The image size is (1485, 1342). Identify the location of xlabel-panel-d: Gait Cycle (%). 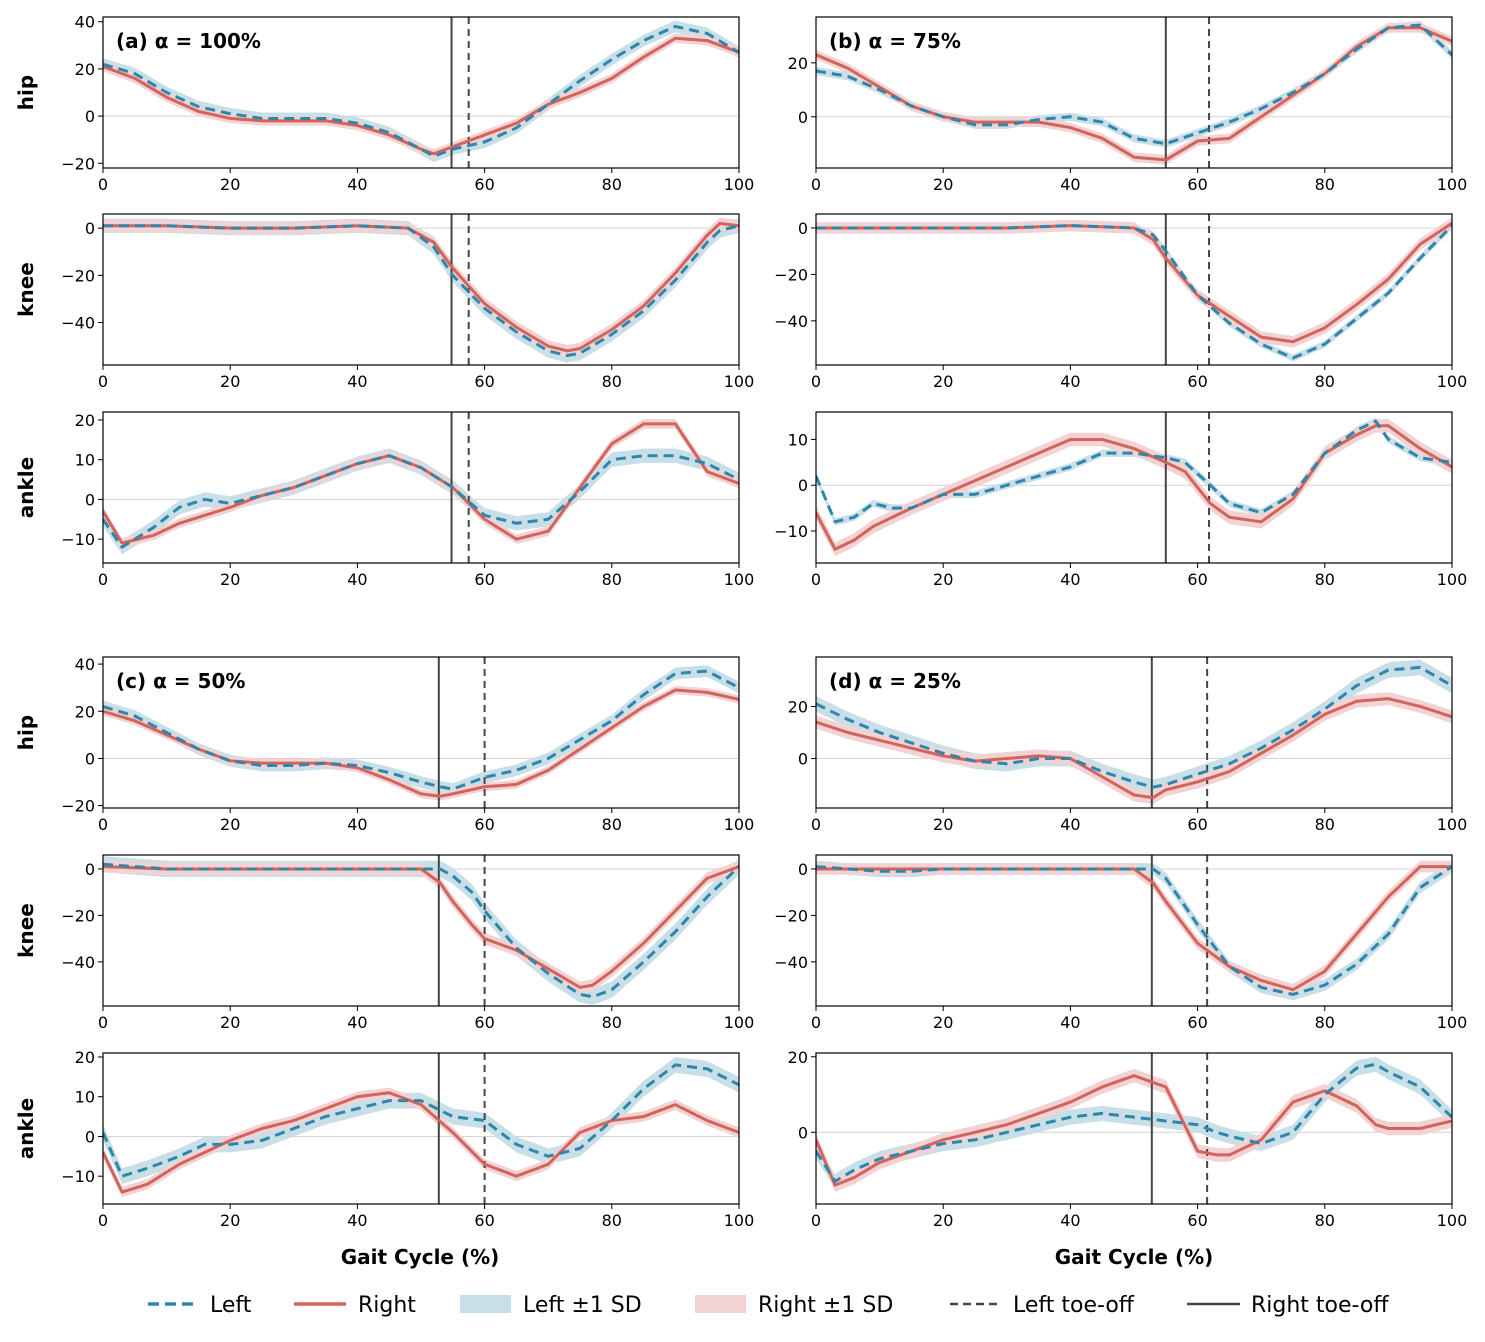
(1134, 1257).